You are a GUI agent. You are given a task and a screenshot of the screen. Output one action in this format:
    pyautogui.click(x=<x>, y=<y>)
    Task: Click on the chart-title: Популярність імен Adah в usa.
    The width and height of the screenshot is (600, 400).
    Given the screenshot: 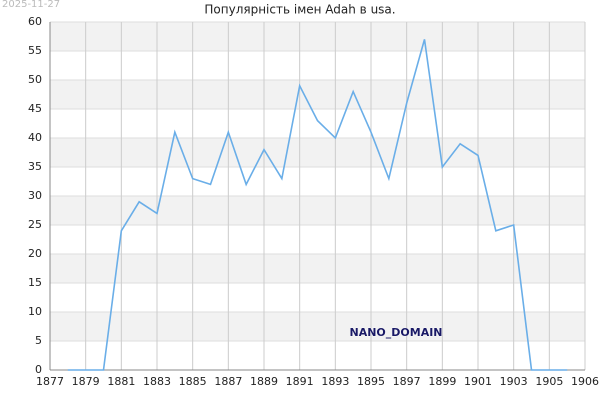 What is the action you would take?
    pyautogui.click(x=299, y=10)
    